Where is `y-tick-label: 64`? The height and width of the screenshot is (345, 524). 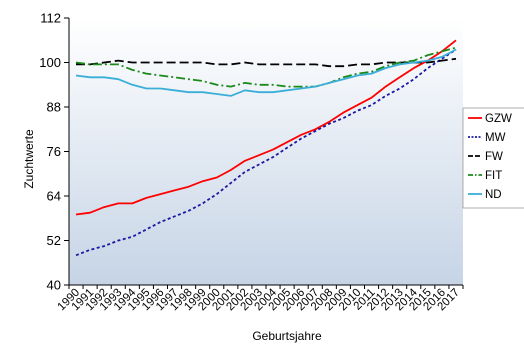 y-tick-label: 64 is located at coordinates (54, 196).